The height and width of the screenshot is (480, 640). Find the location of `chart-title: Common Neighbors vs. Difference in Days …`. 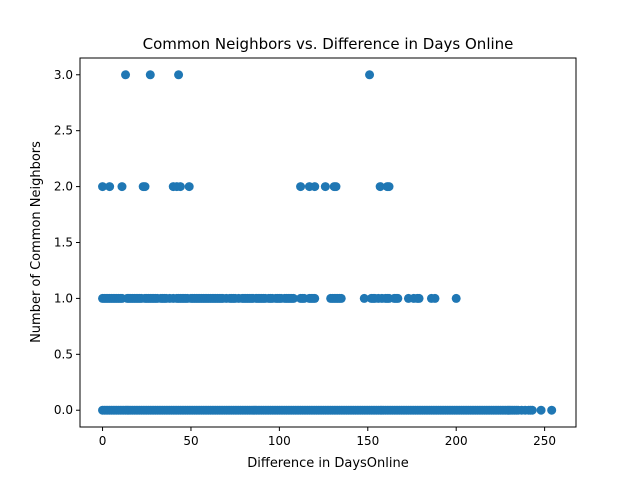

chart-title: Common Neighbors vs. Difference in Days … is located at coordinates (328, 44).